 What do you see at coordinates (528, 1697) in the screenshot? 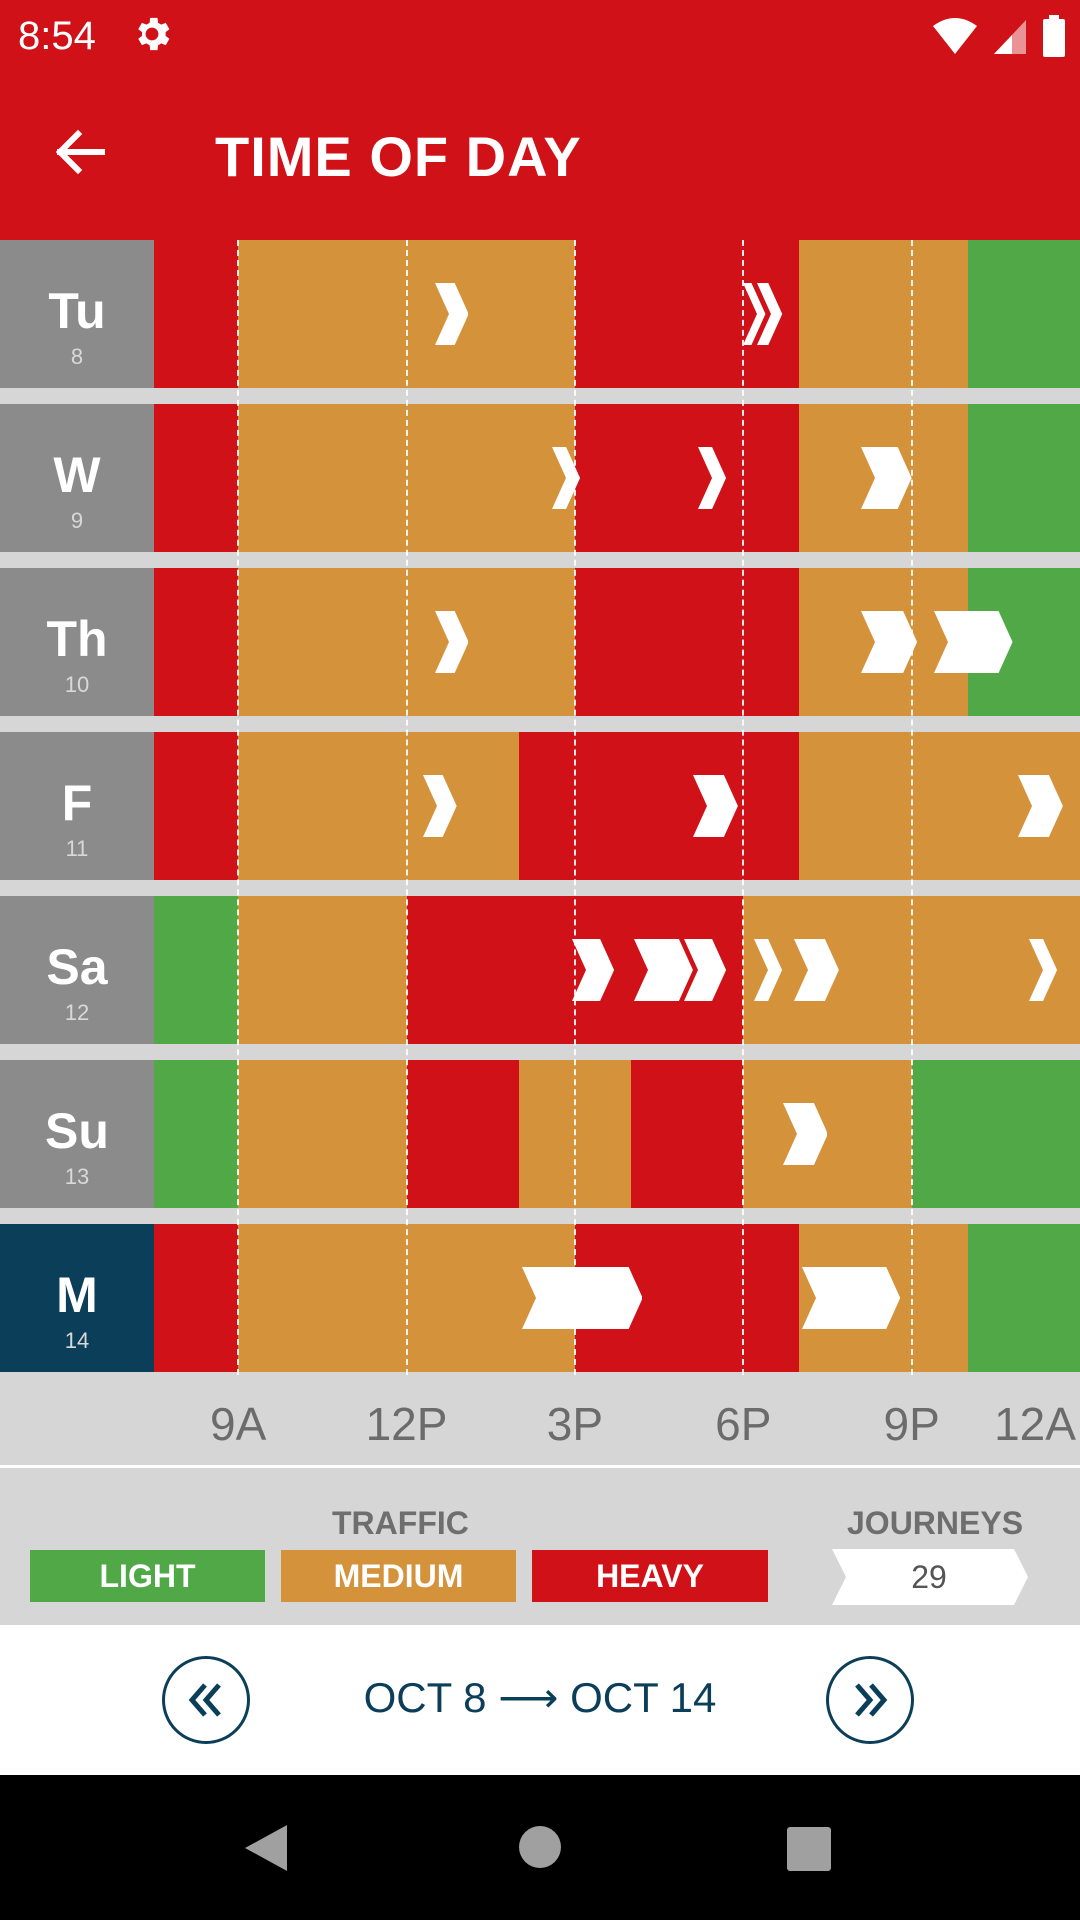
I see `range-arrow-icon: ⟶` at bounding box center [528, 1697].